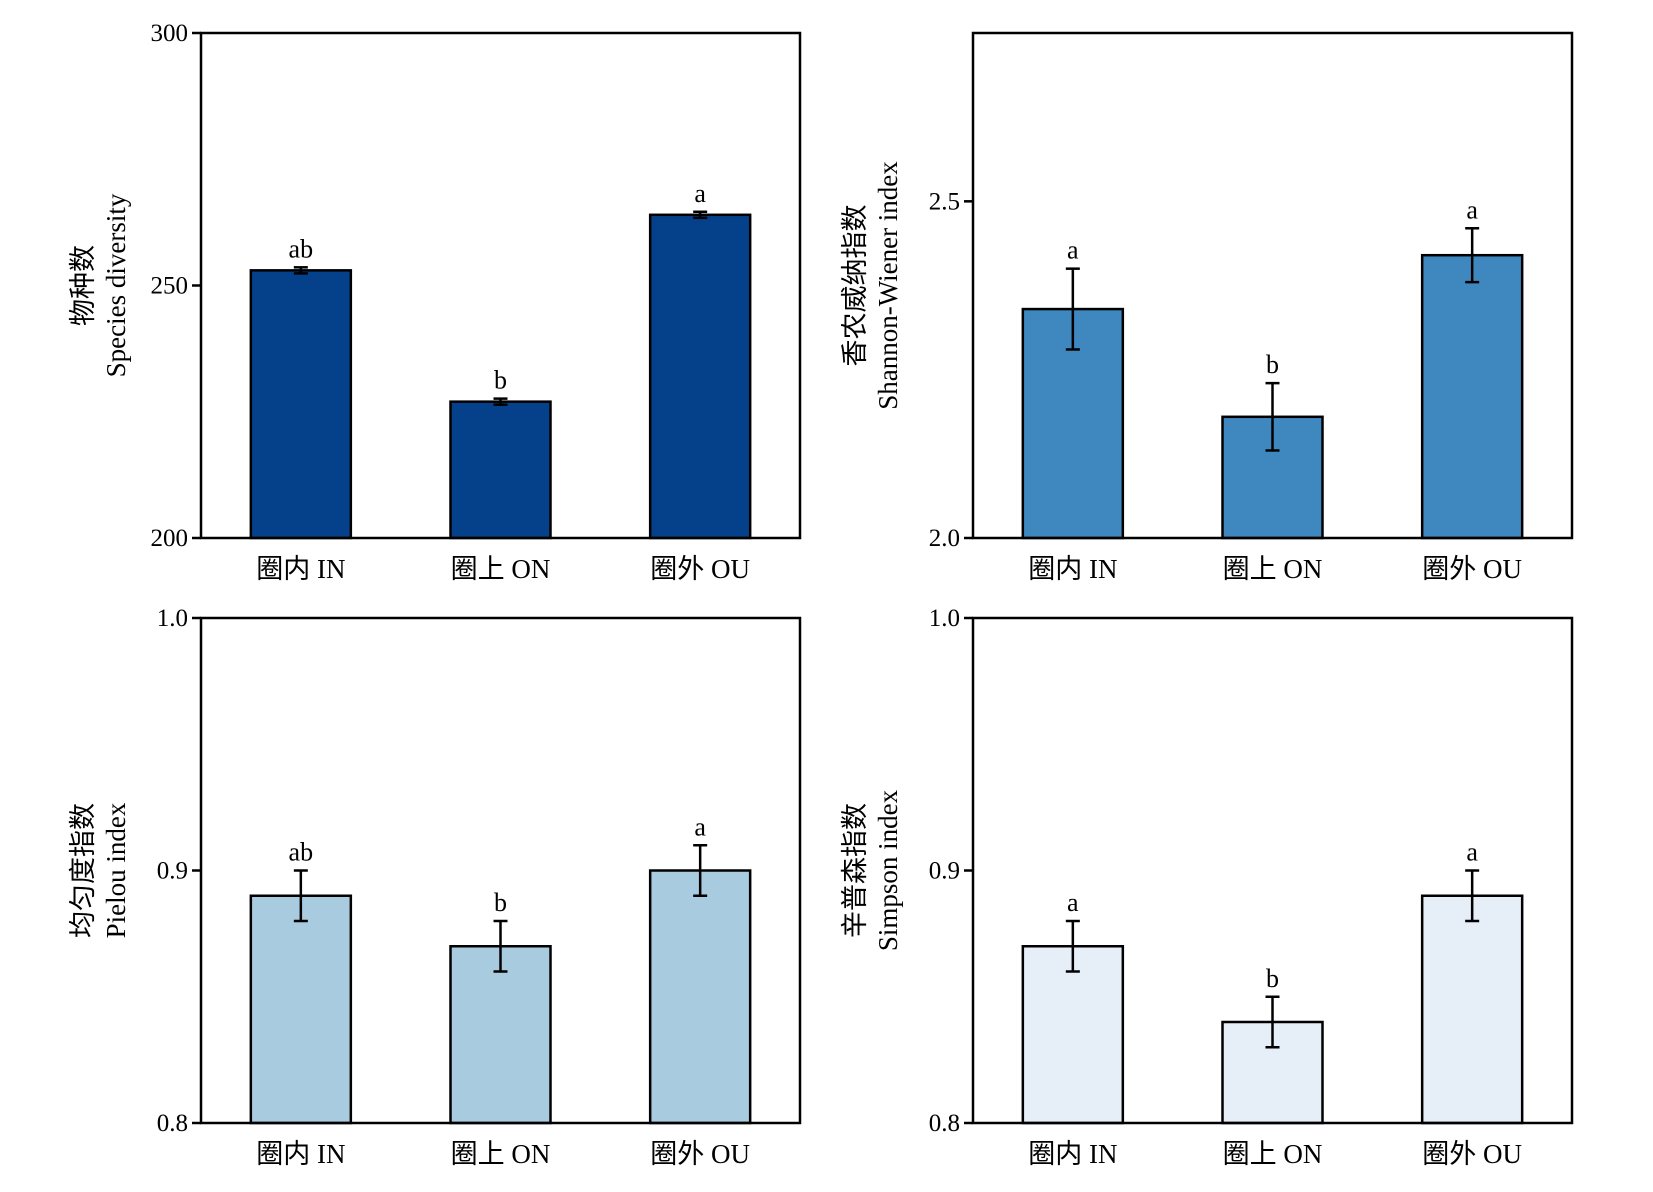 The width and height of the screenshot is (1653, 1192). What do you see at coordinates (170, 33) in the screenshot?
I see `y-tick-label: 300` at bounding box center [170, 33].